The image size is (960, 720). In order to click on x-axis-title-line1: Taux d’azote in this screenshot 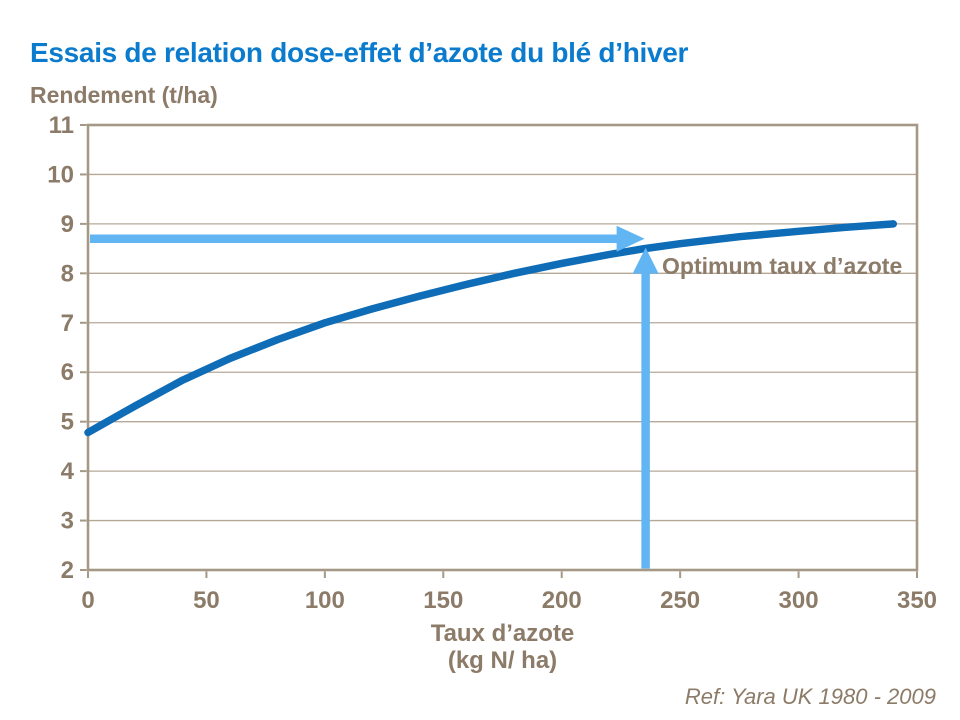, I will do `click(502, 633)`.